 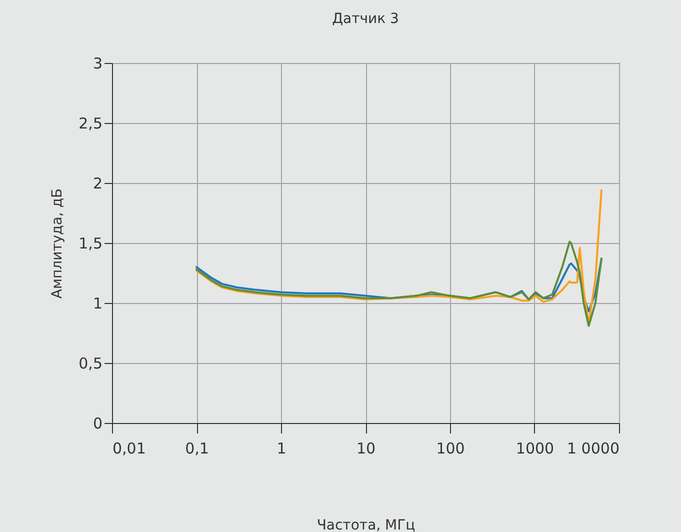 I want to click on chart-title: Датчик 3, so click(x=365, y=19).